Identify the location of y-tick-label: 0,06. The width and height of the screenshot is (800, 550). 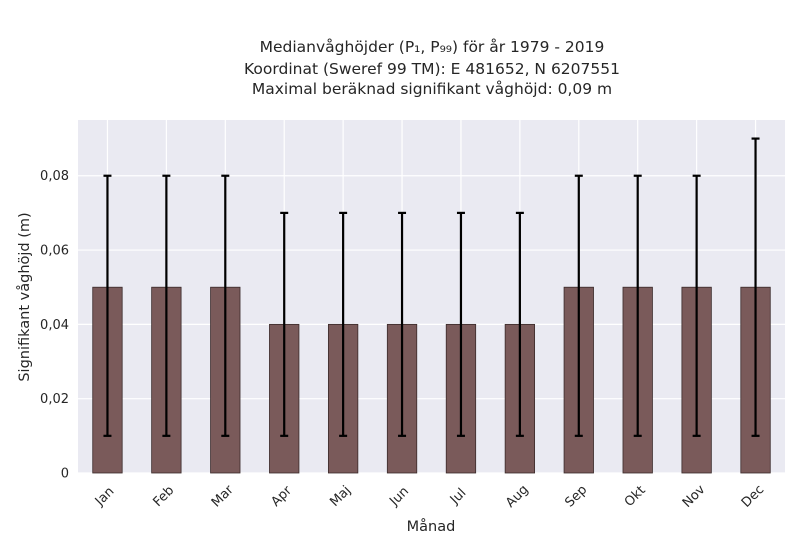
(54, 251).